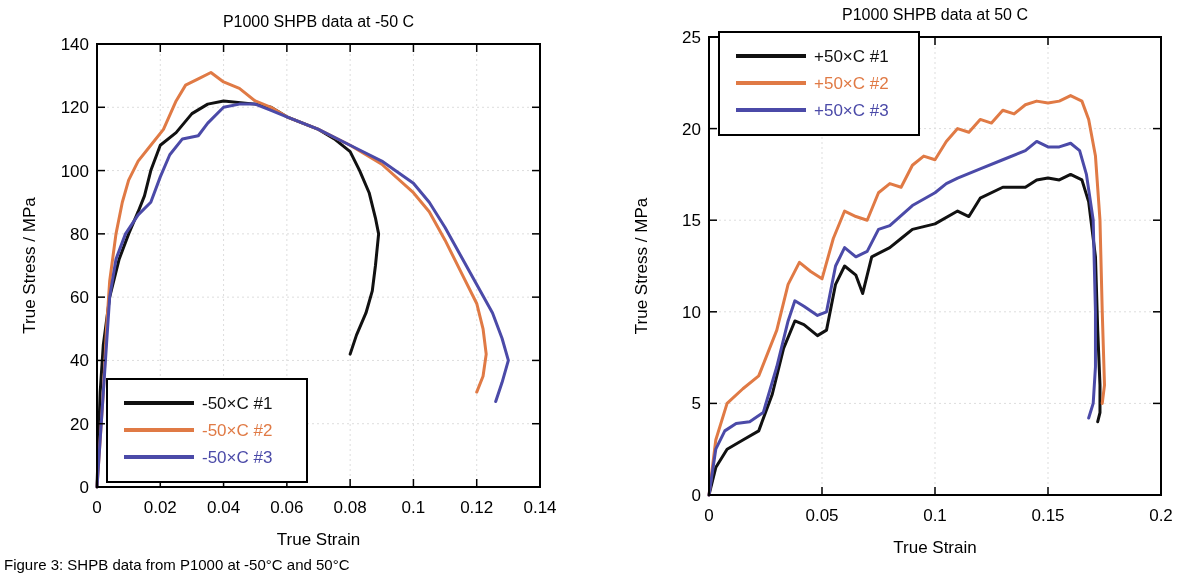  I want to click on y-tick-label: 100, so click(74, 171).